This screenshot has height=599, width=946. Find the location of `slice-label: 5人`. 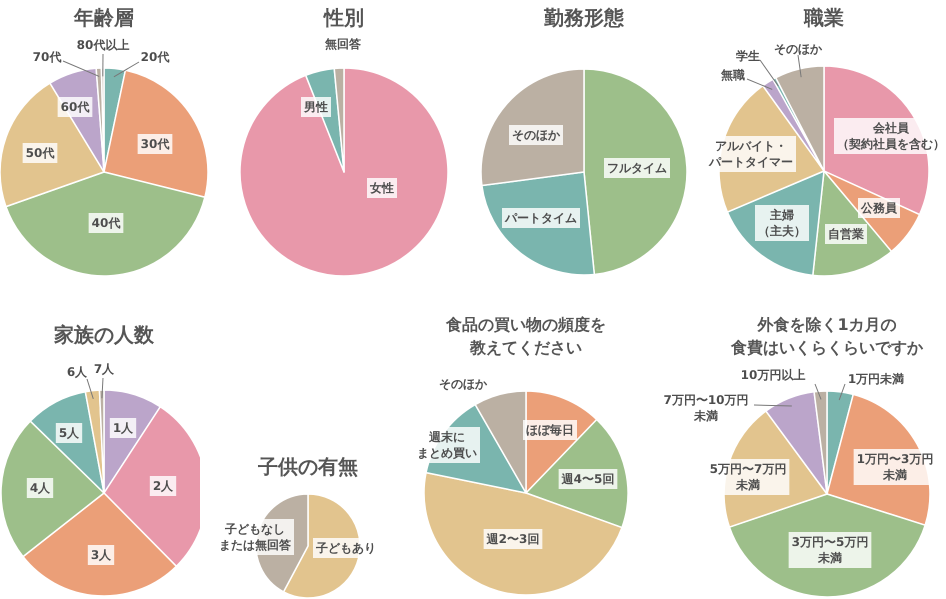

slice-label: 5人 is located at coordinates (69, 433).